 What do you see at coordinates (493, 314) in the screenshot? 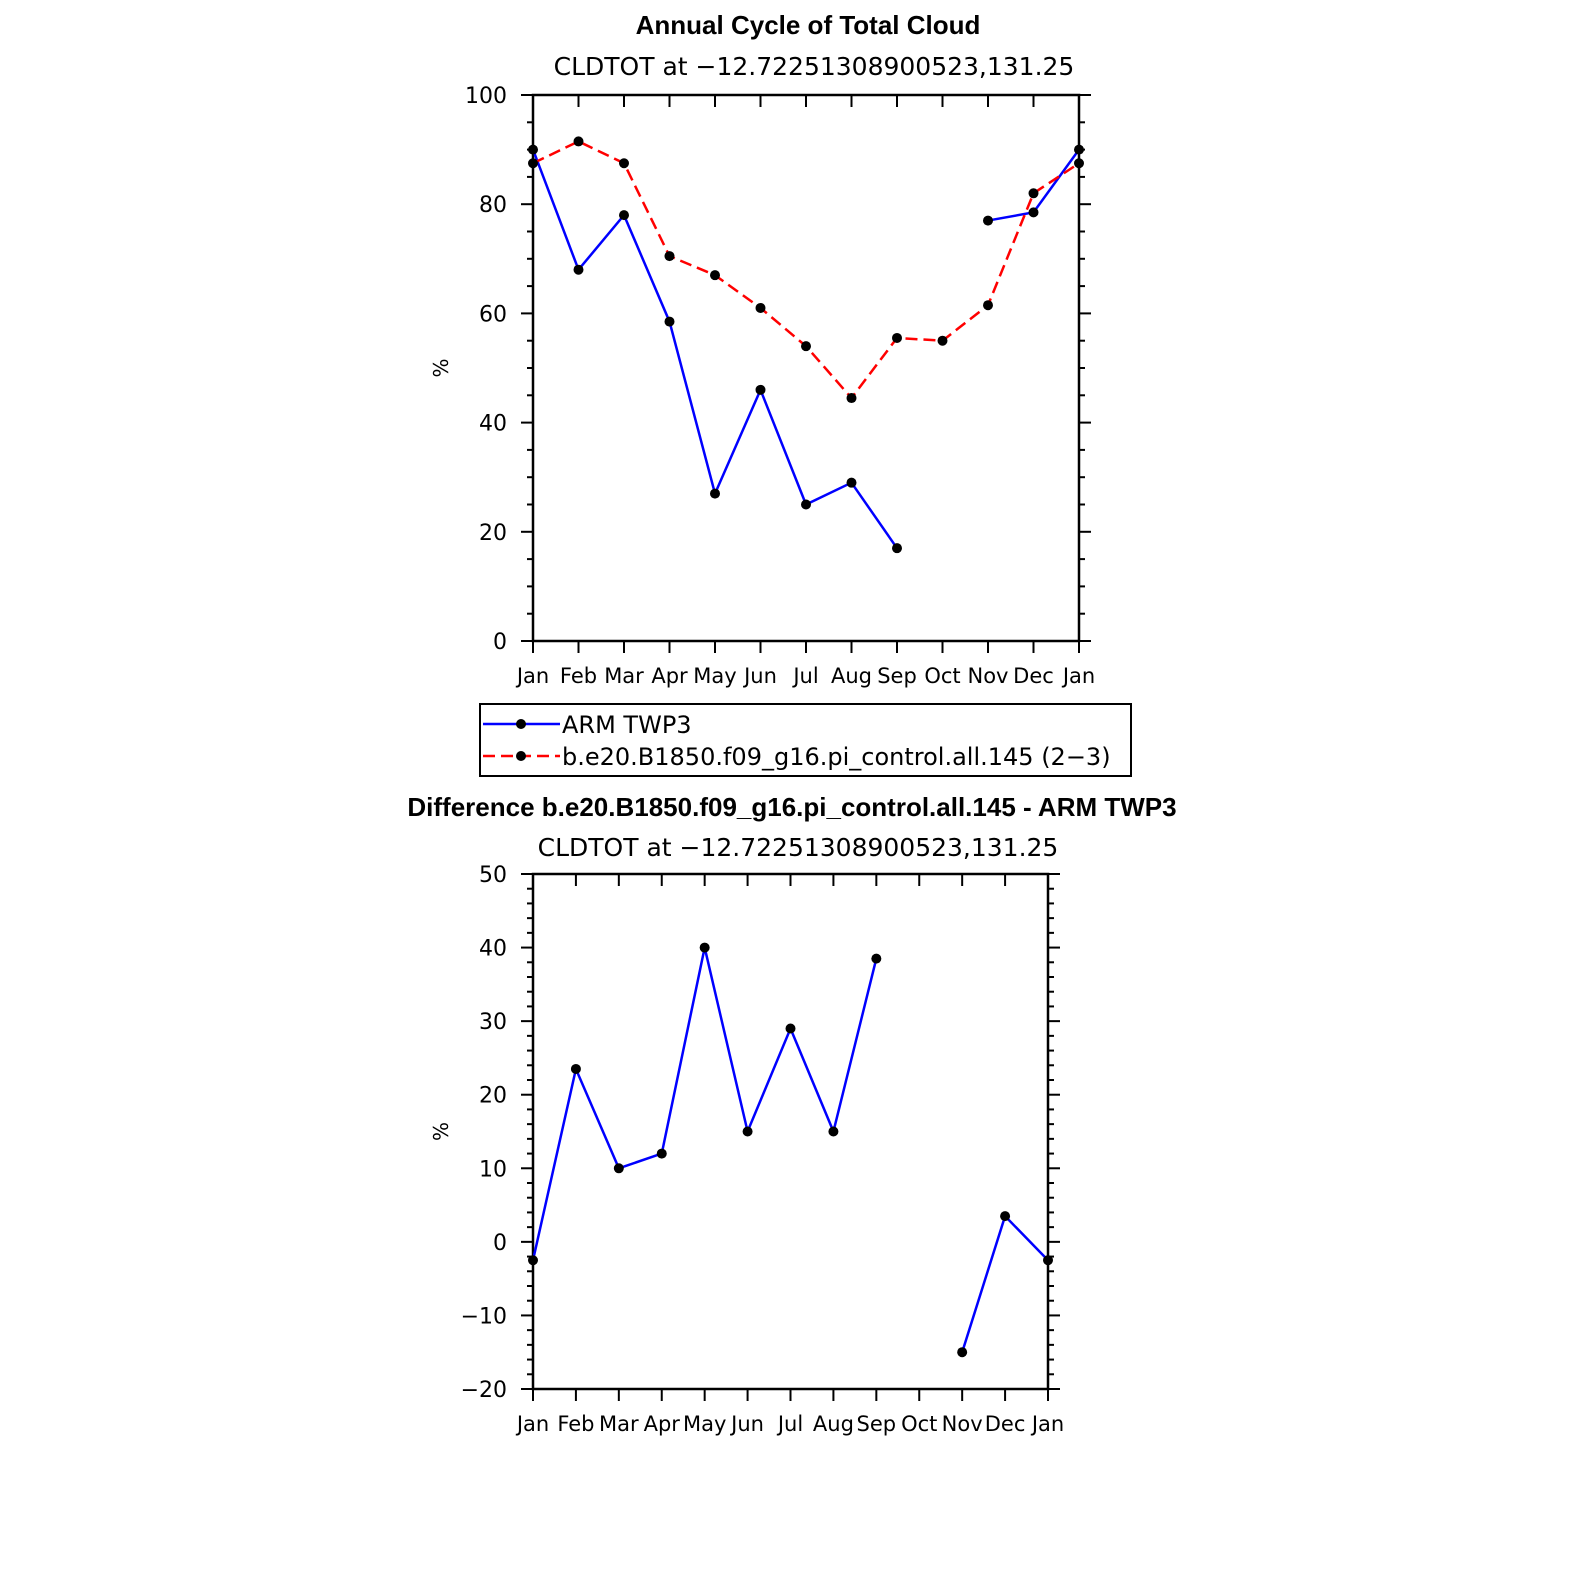
I see `y-tick-label: 60` at bounding box center [493, 314].